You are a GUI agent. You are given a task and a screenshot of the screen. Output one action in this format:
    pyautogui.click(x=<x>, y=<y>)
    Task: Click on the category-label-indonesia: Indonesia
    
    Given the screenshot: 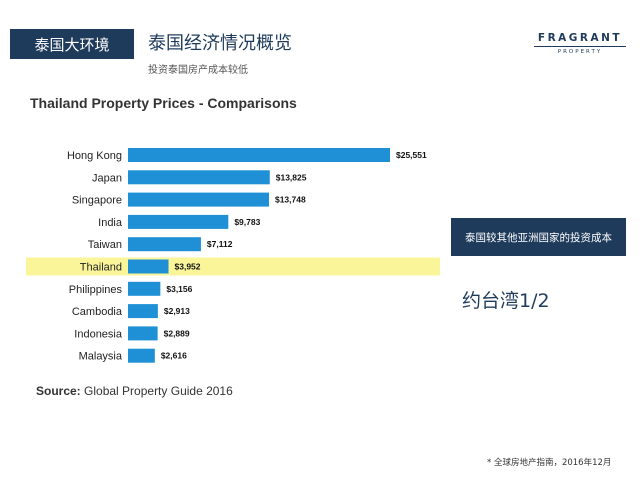 What is the action you would take?
    pyautogui.click(x=98, y=334)
    